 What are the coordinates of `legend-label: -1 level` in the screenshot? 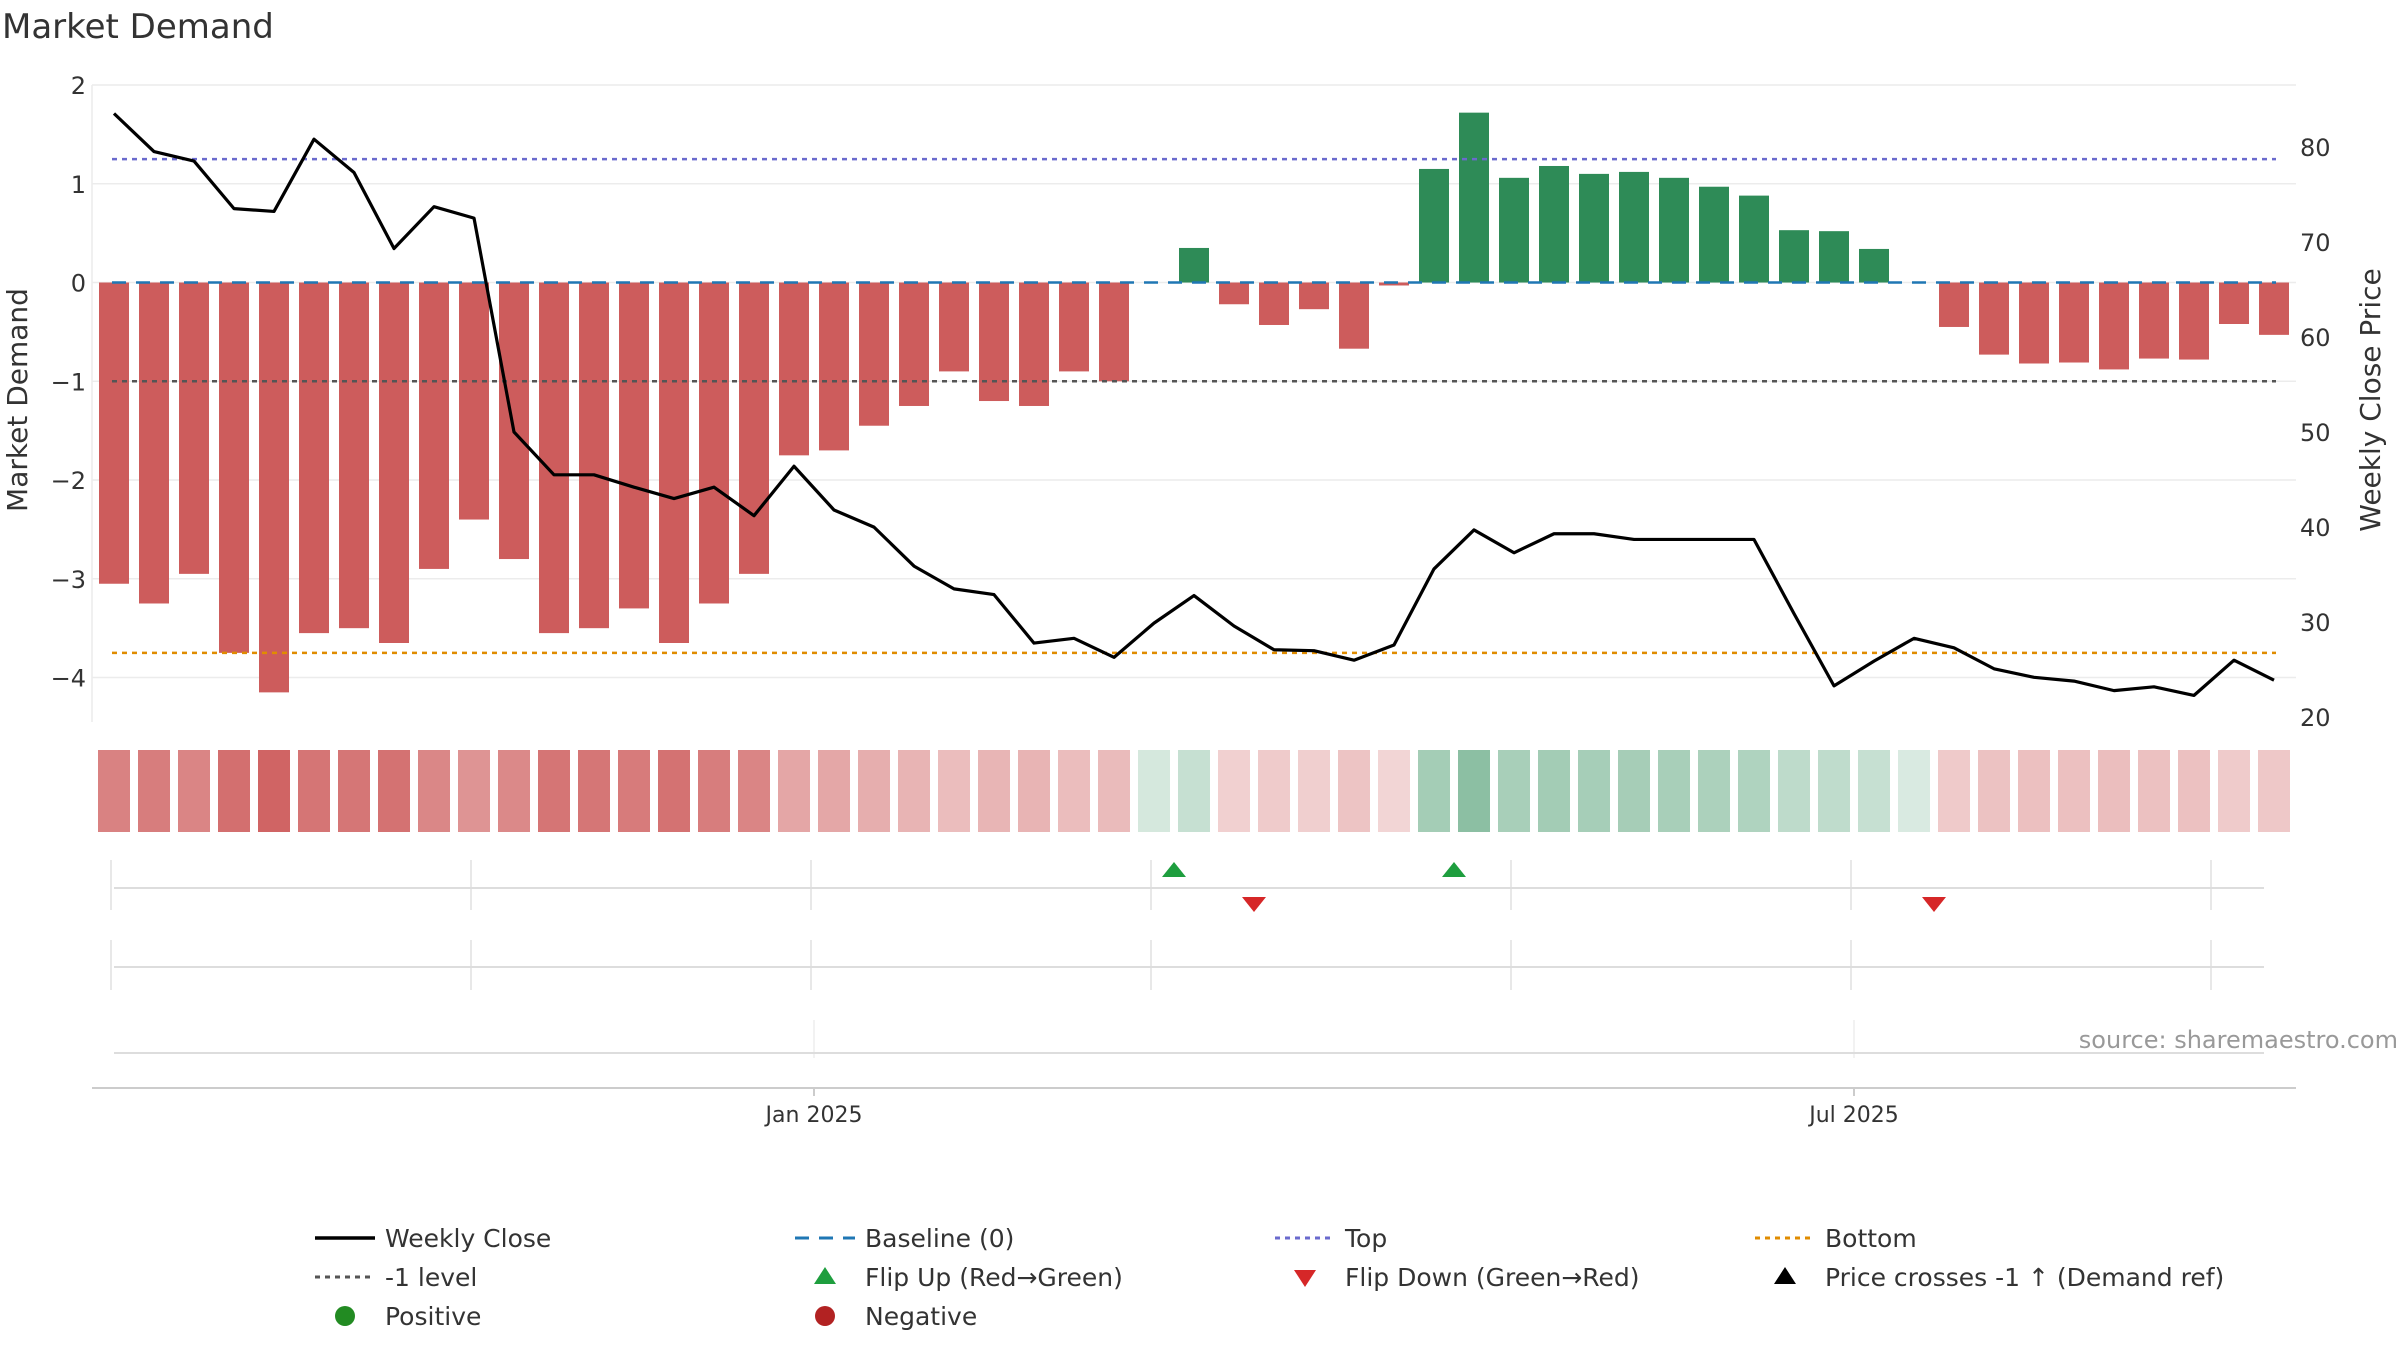 It's located at (431, 1277).